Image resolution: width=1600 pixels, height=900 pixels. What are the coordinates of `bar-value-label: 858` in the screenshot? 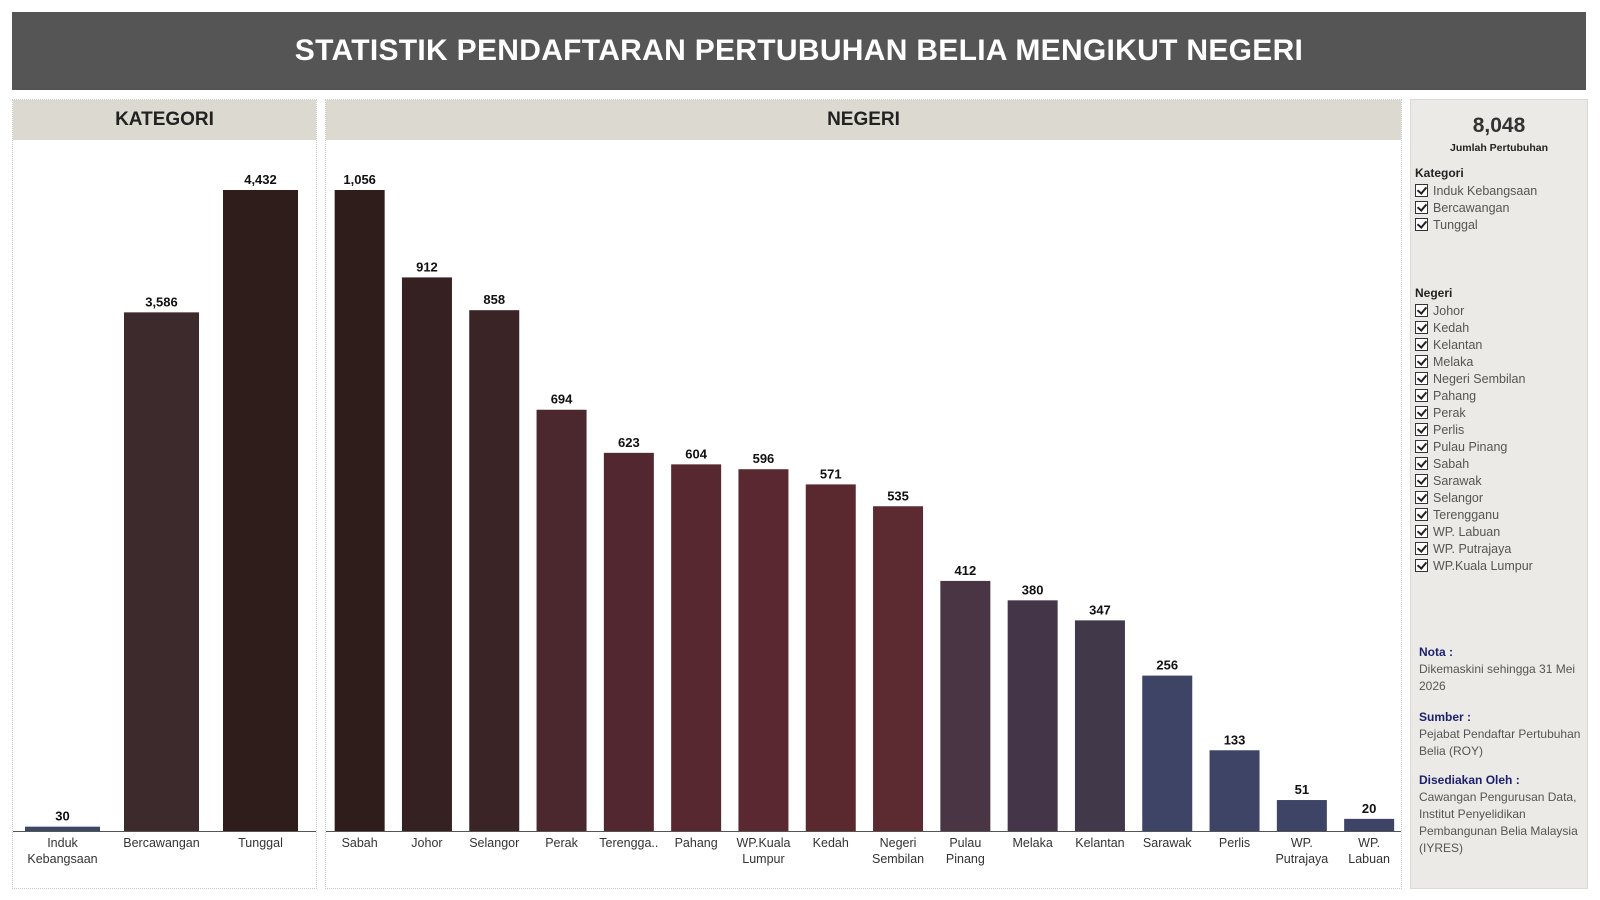 It's located at (494, 299).